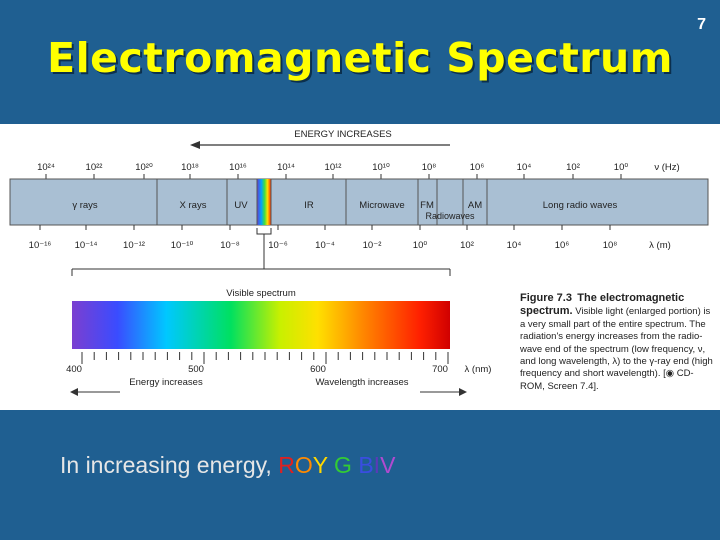 The image size is (720, 540). Describe the element at coordinates (381, 167) in the screenshot. I see `freq-tick-label: 10¹⁰` at that location.